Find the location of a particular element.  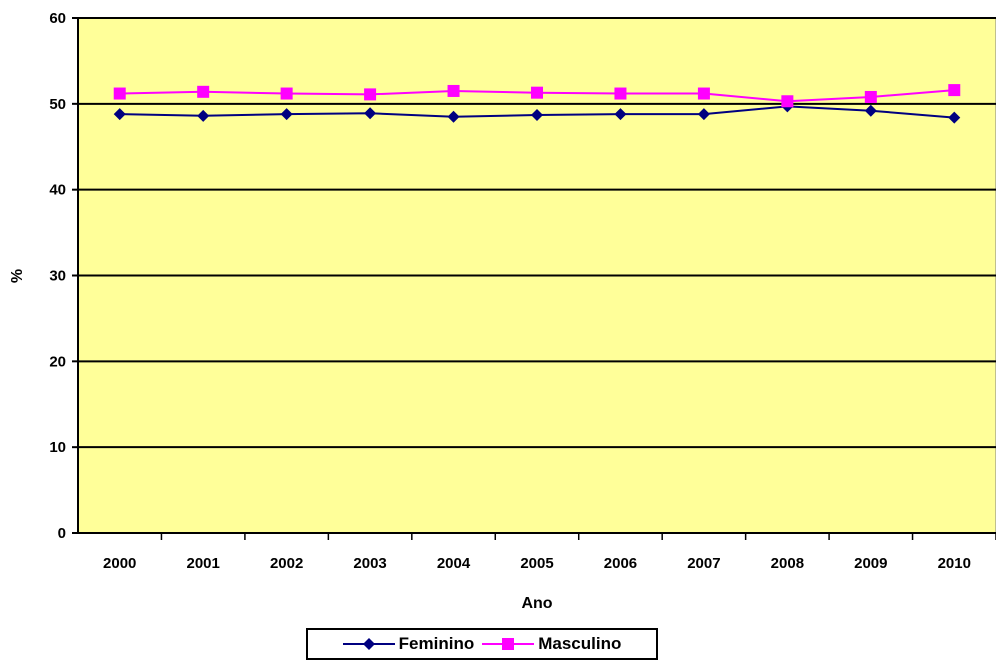

y-axis-title: % is located at coordinates (17, 276).